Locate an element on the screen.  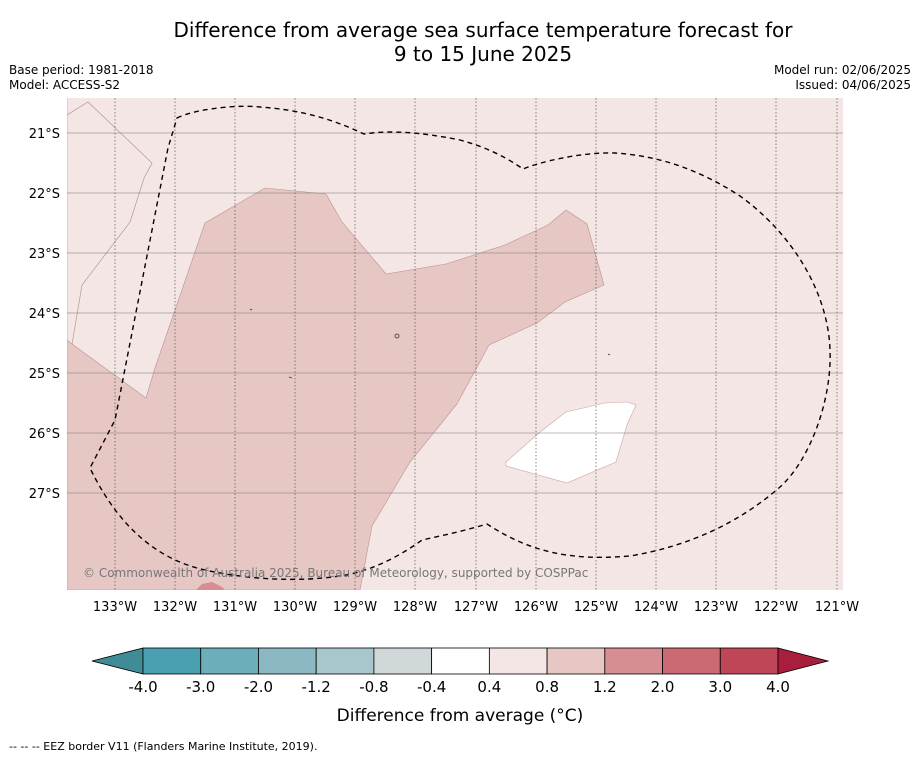
model-name: Model: ACCESS-S2 is located at coordinates (65, 85).